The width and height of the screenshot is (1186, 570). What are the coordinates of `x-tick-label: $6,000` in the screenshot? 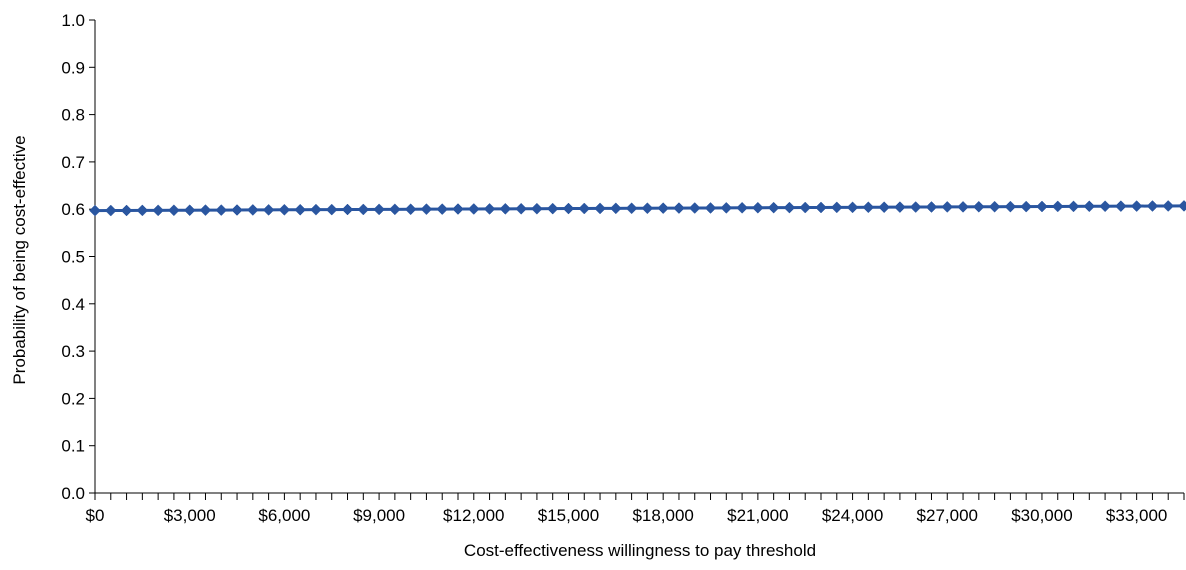 It's located at (284, 515).